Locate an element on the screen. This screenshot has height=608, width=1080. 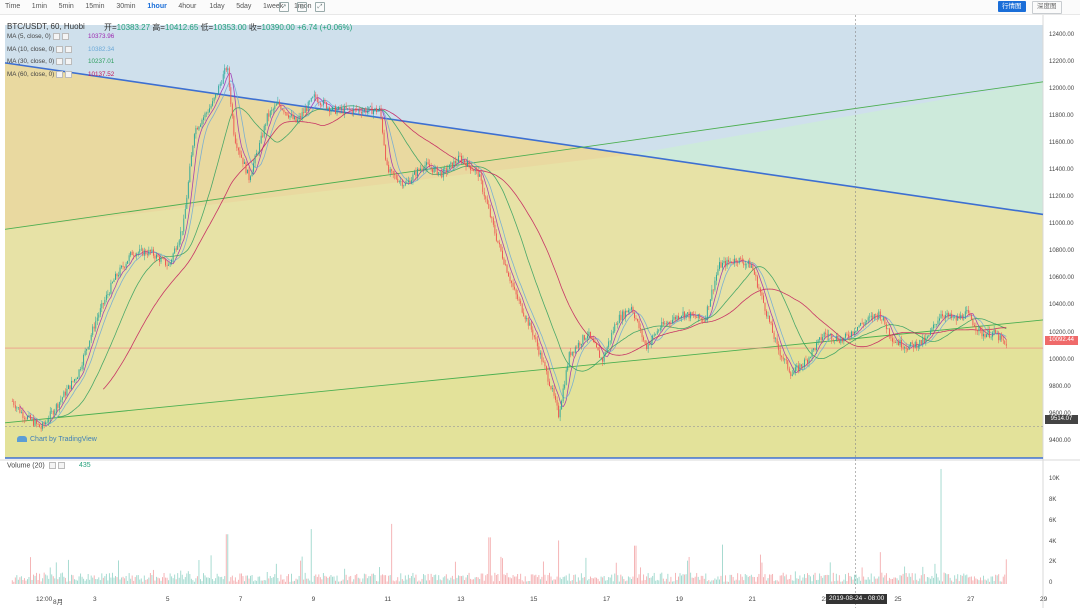
interval-4hour: 4hour is located at coordinates (187, 6).